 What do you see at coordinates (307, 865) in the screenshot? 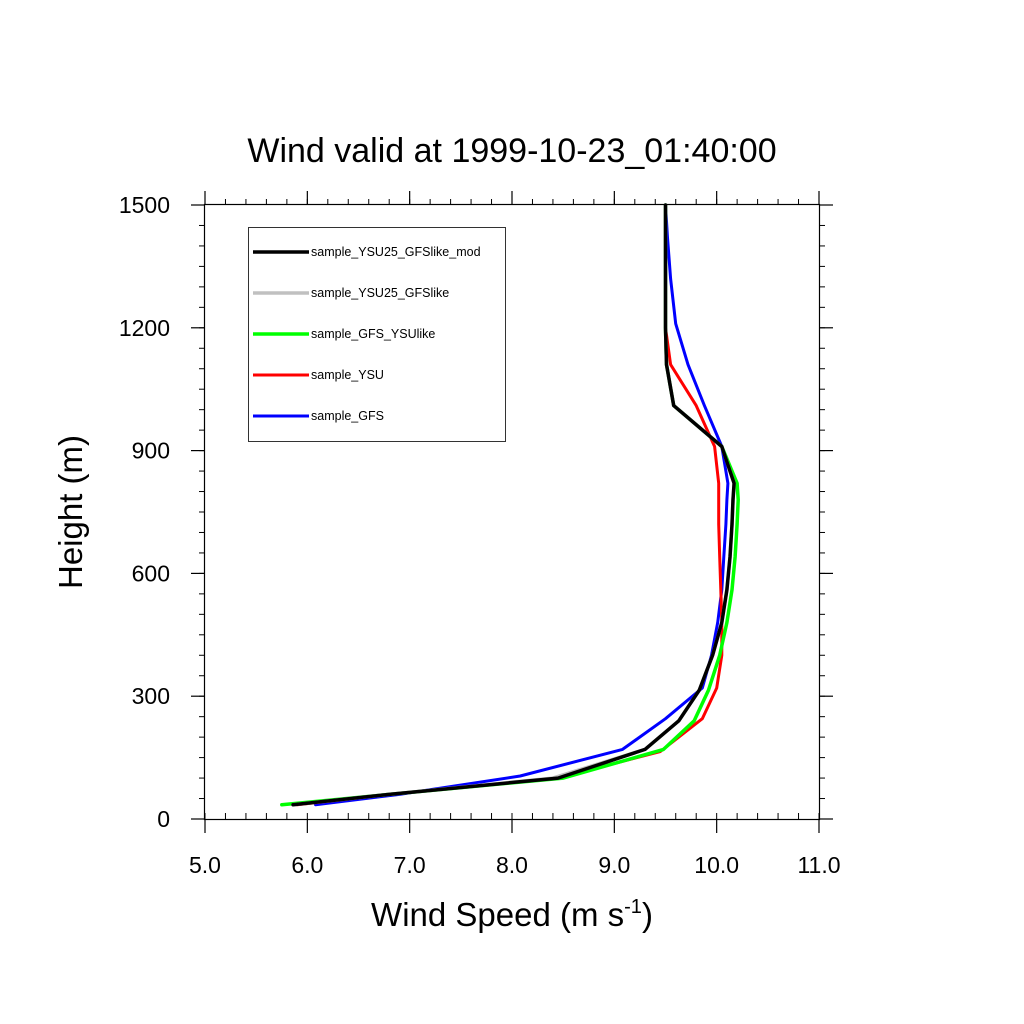
I see `x-tick-label: 6.0` at bounding box center [307, 865].